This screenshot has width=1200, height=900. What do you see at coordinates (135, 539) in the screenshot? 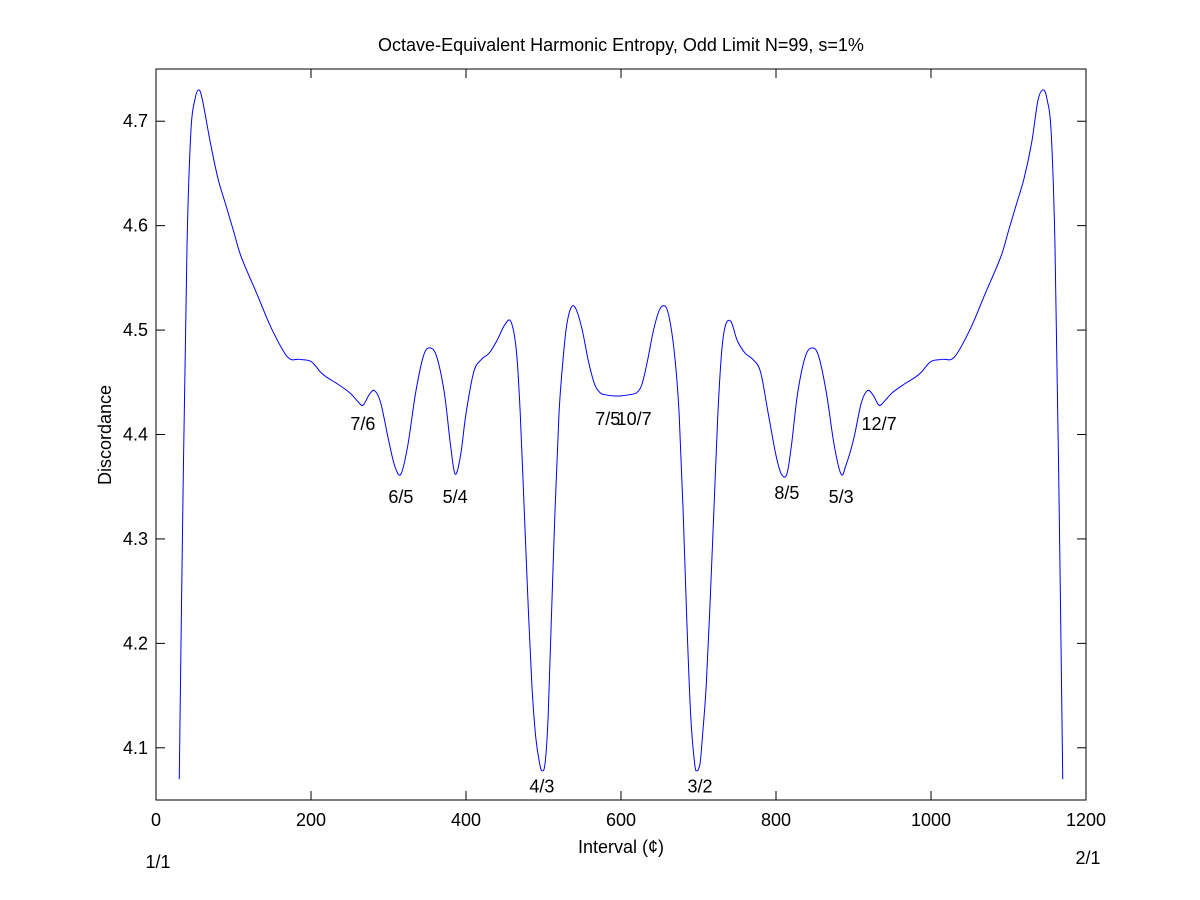
I see `y-tick-label: 4.3` at bounding box center [135, 539].